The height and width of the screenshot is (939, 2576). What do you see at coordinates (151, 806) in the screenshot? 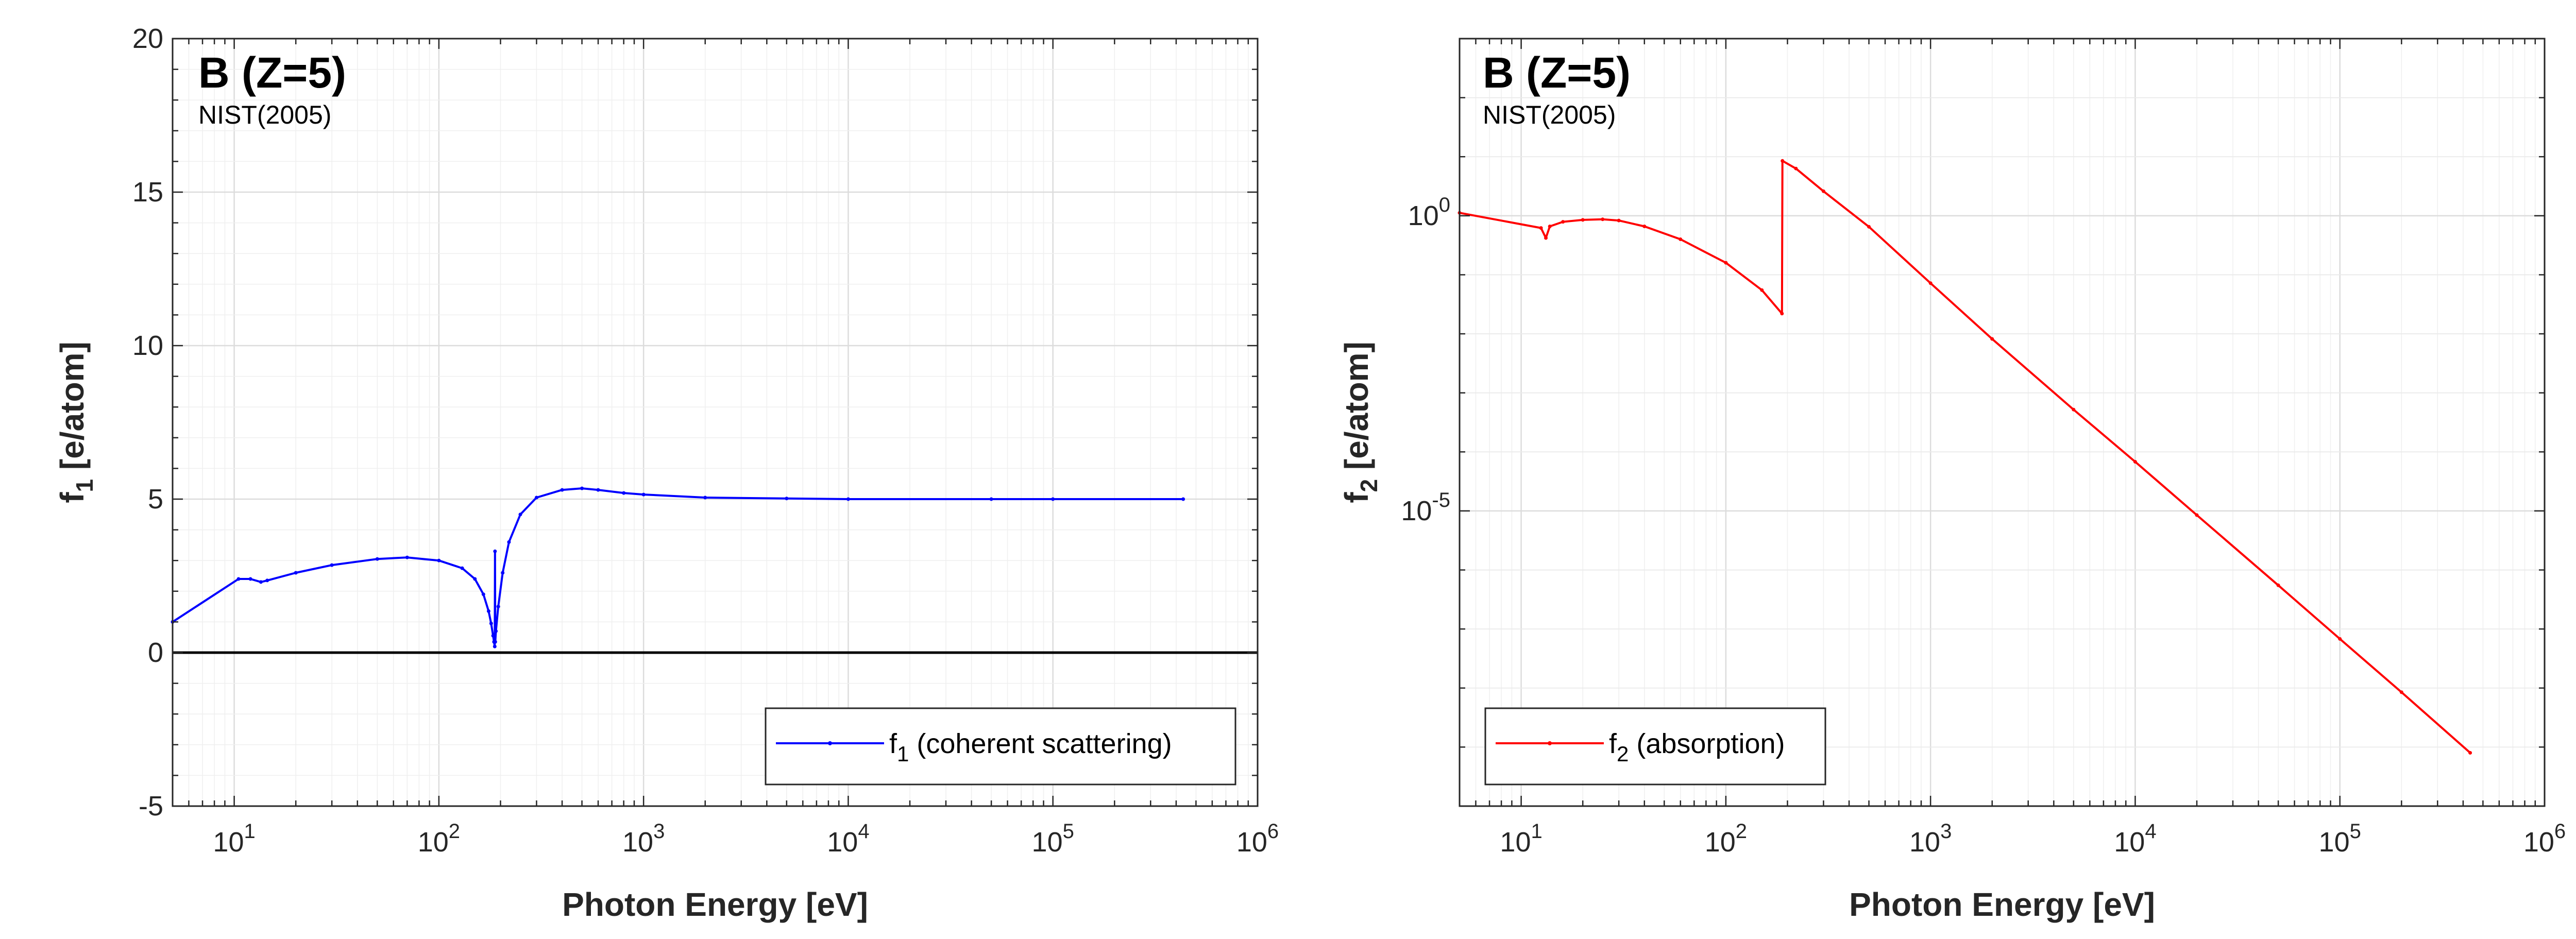
I see `y-tick-label-f1: -5` at bounding box center [151, 806].